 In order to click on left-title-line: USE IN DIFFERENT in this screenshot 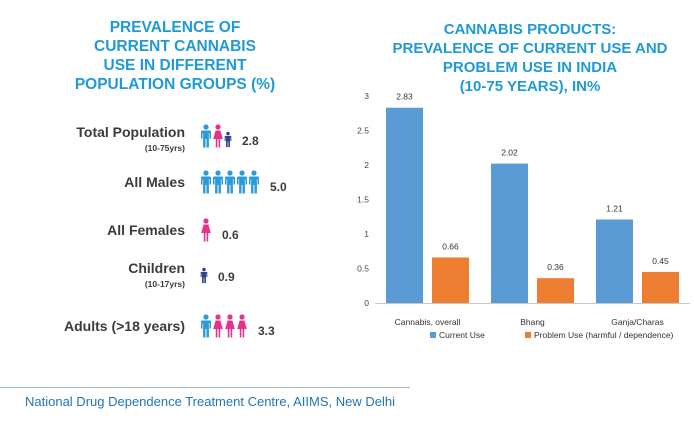, I will do `click(175, 65)`.